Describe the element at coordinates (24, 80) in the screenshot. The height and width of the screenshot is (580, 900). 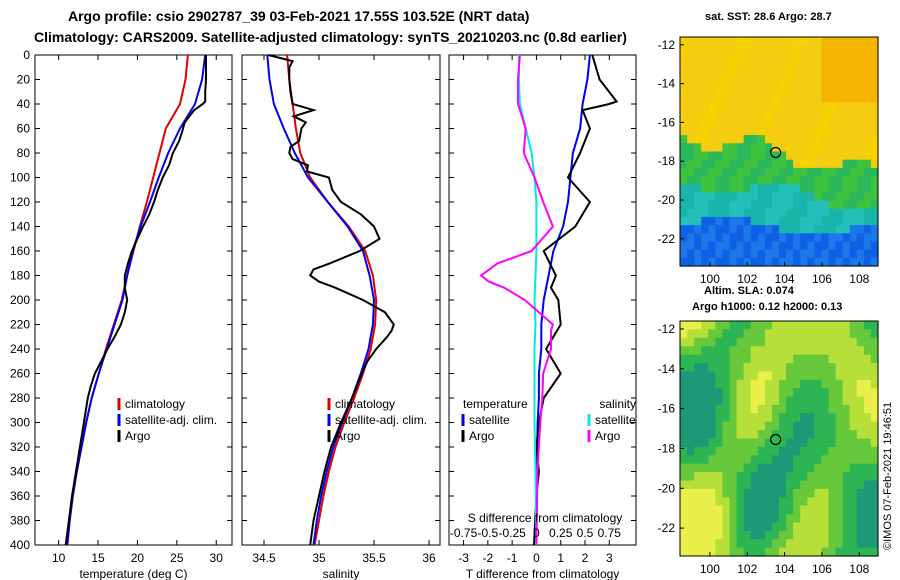
I see `y-tick-label: 20` at that location.